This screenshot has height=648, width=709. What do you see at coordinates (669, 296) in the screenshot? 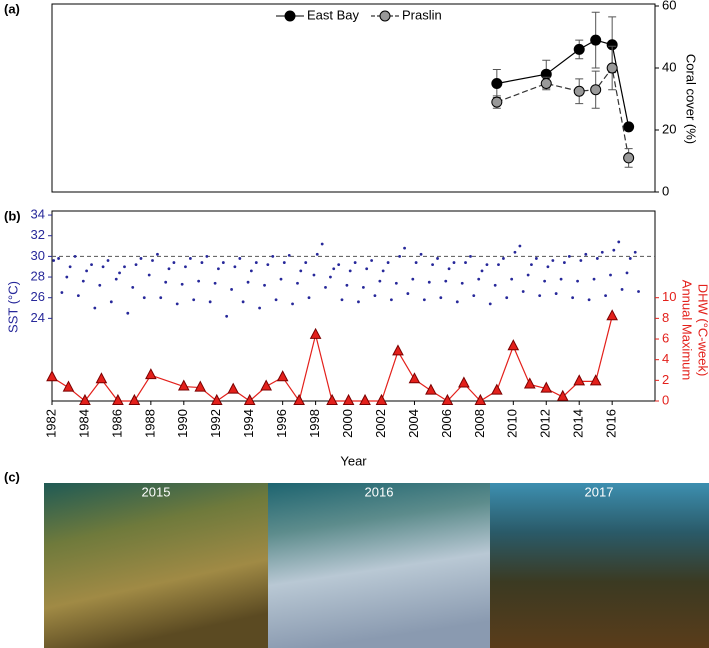
I see `y-tick-label: 10` at bounding box center [669, 296].